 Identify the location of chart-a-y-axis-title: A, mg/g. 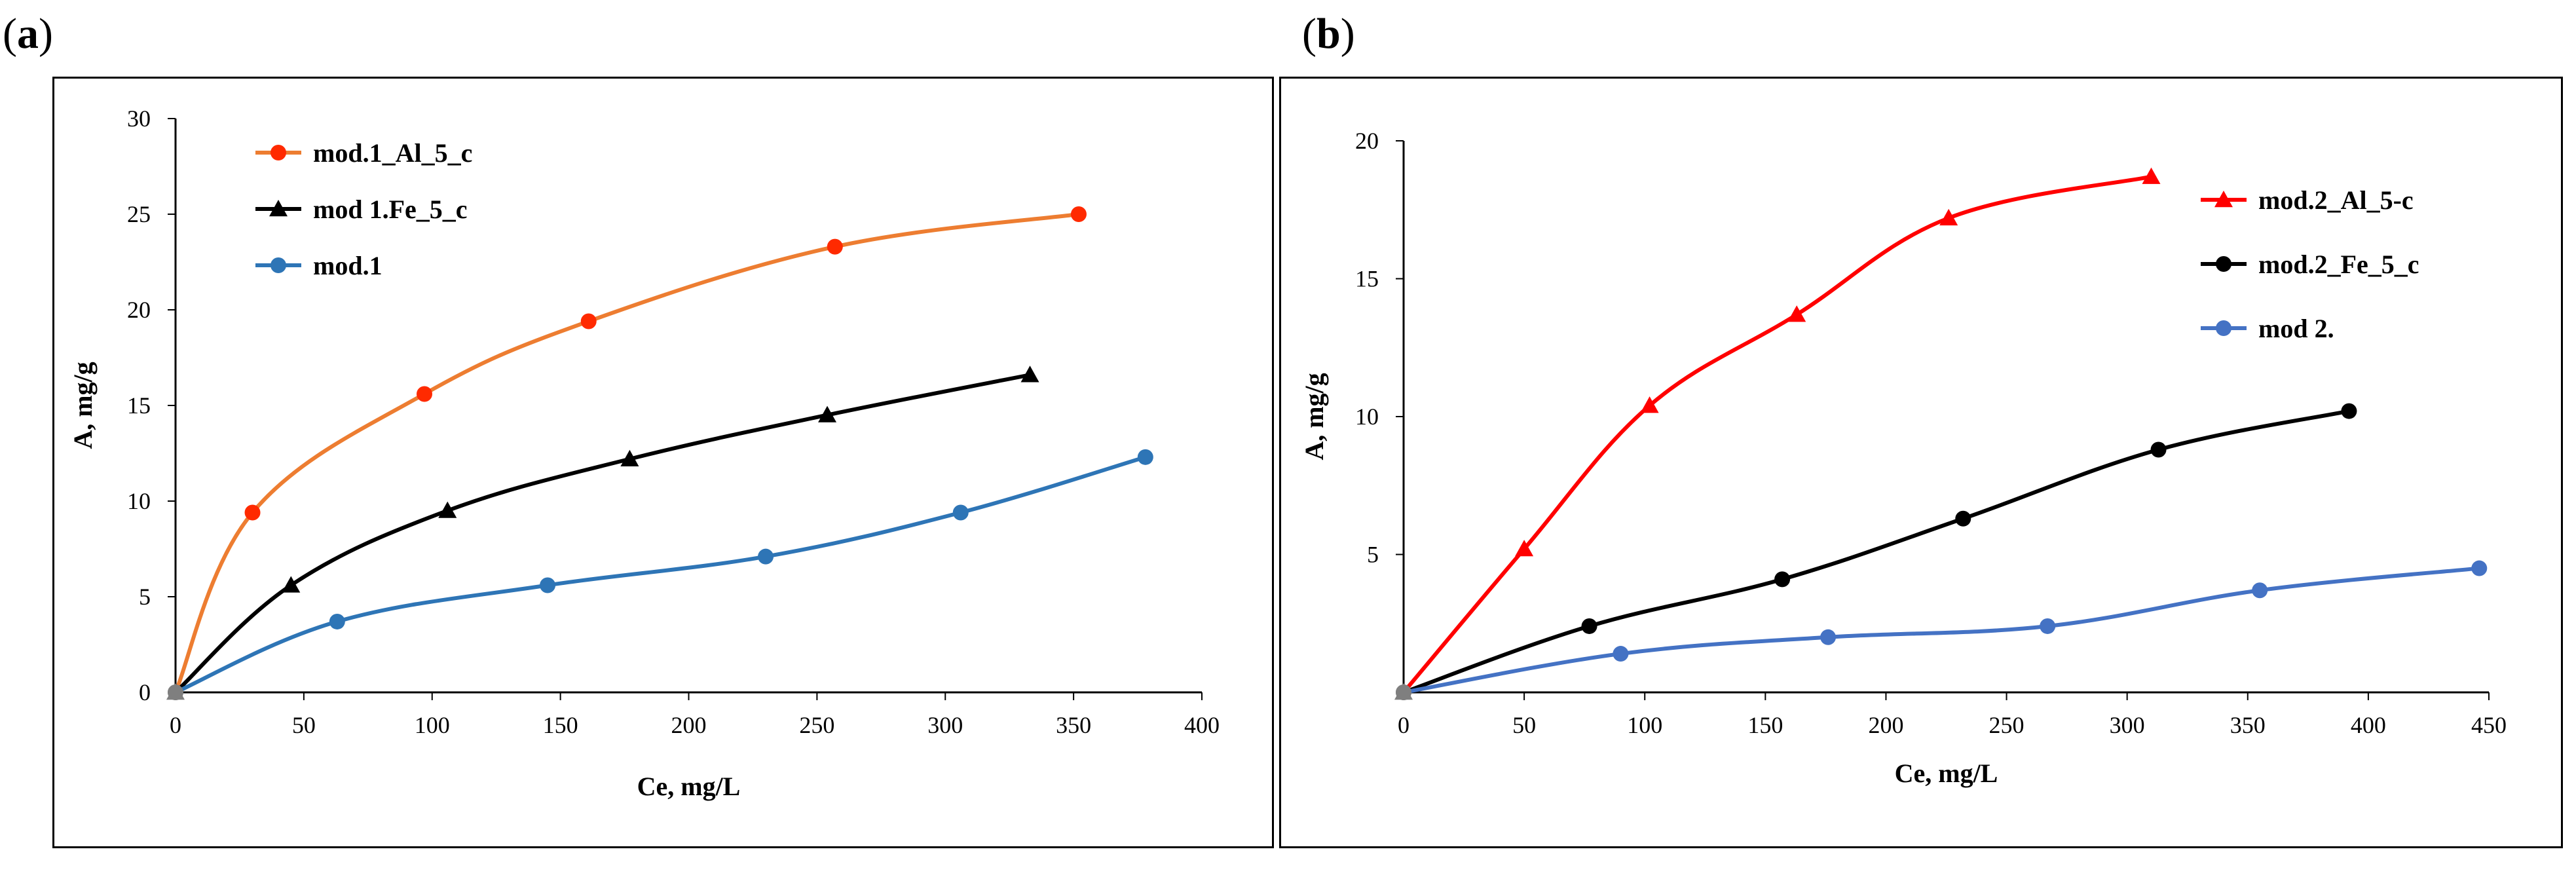
(83, 405).